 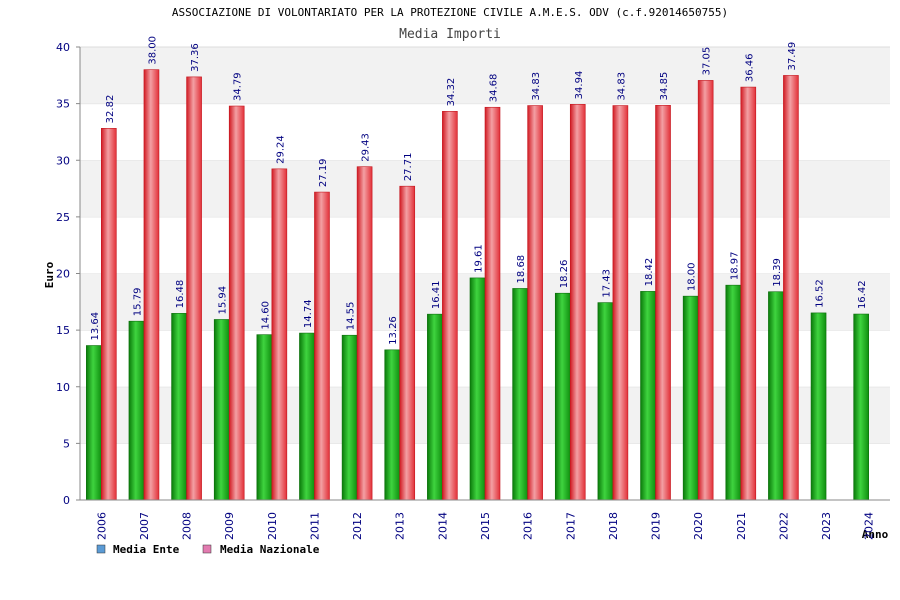 I want to click on data-label: 14.74, so click(x=308, y=313).